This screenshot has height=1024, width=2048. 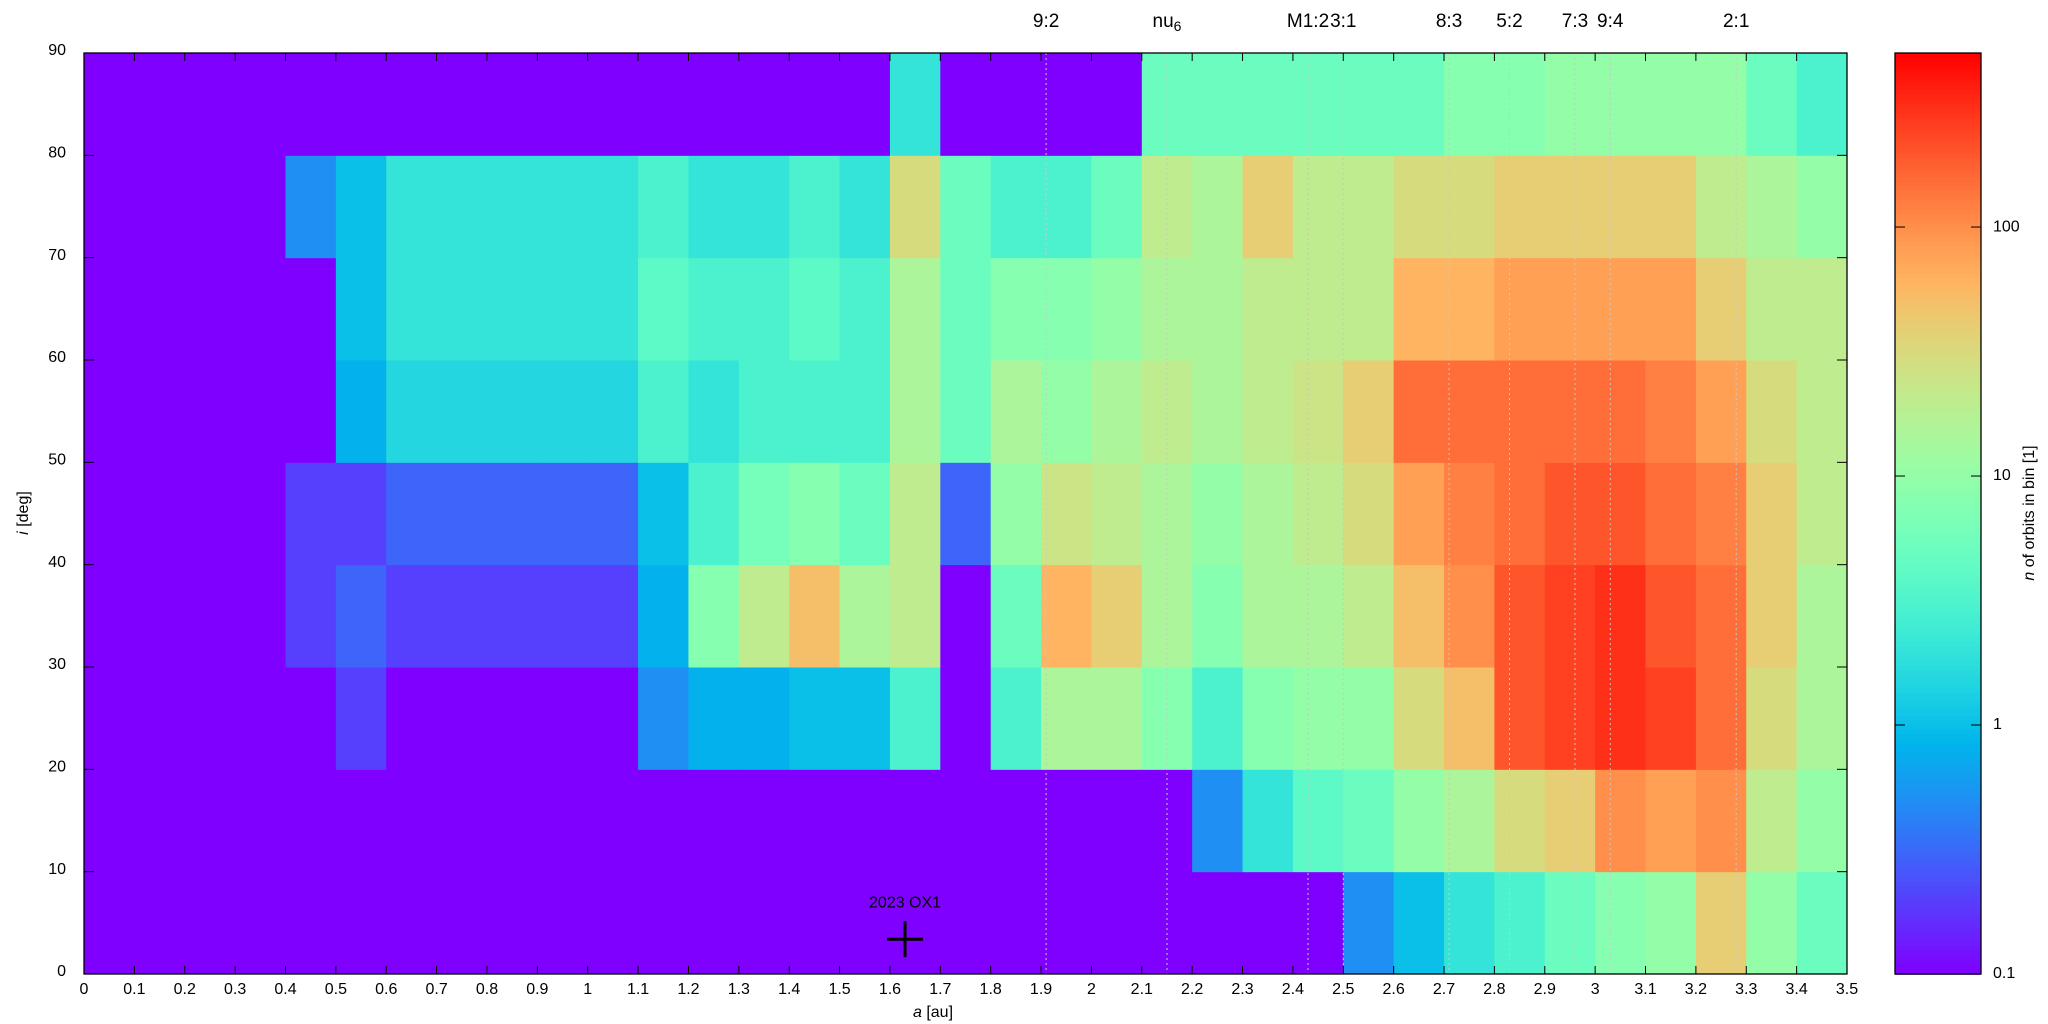 What do you see at coordinates (1736, 21) in the screenshot?
I see `resonance-label: 2:1` at bounding box center [1736, 21].